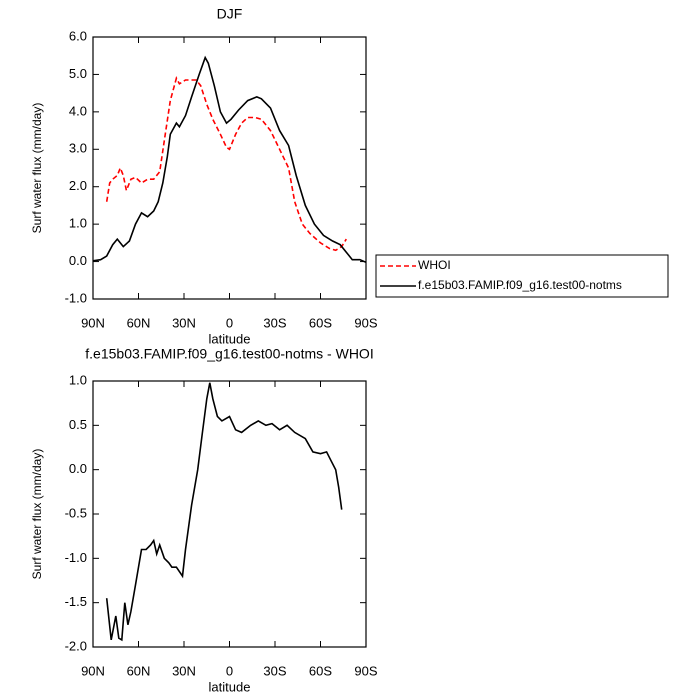 This screenshot has width=696, height=696. What do you see at coordinates (520, 285) in the screenshot?
I see `legend-label: f.e15b03.FAMIP.f09_g16.test00-notms` at bounding box center [520, 285].